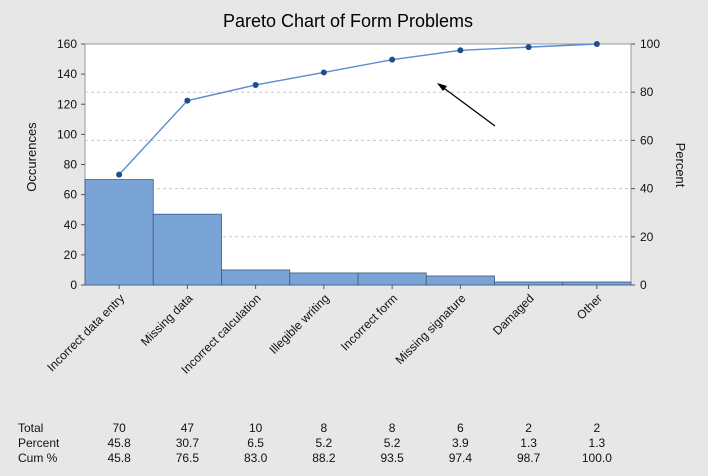 This screenshot has width=708, height=476. Describe the element at coordinates (647, 92) in the screenshot. I see `y2-tick-label: 80` at that location.